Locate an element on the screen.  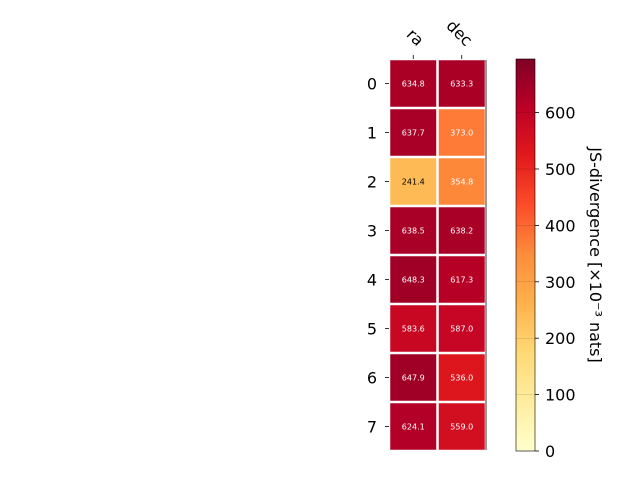
column-label: ra is located at coordinates (415, 37).